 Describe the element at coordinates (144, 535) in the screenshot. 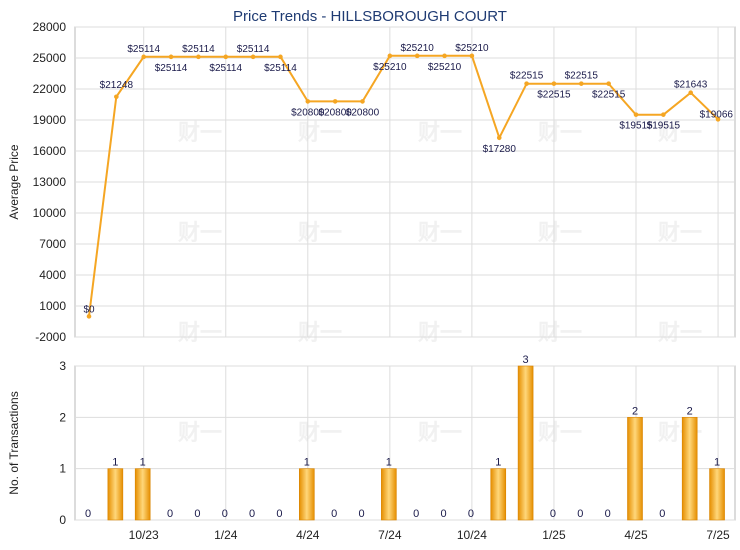

I see `x-axis-tick-label: 10/23` at that location.